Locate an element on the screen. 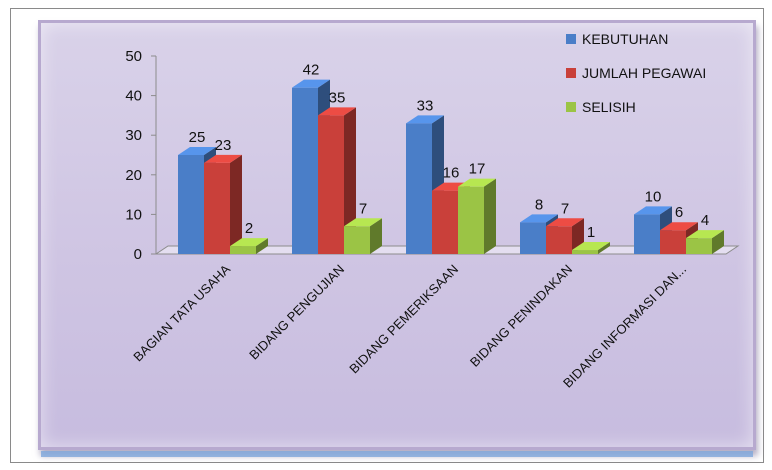 This screenshot has height=470, width=772. data-label: 4 is located at coordinates (705, 220).